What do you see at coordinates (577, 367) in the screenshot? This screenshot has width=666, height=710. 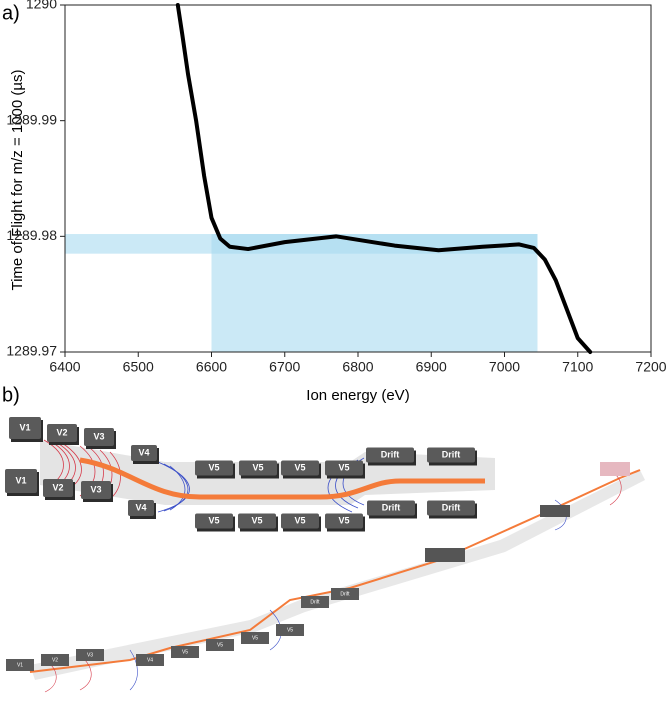 I see `x-tick-label: 7100` at bounding box center [577, 367].